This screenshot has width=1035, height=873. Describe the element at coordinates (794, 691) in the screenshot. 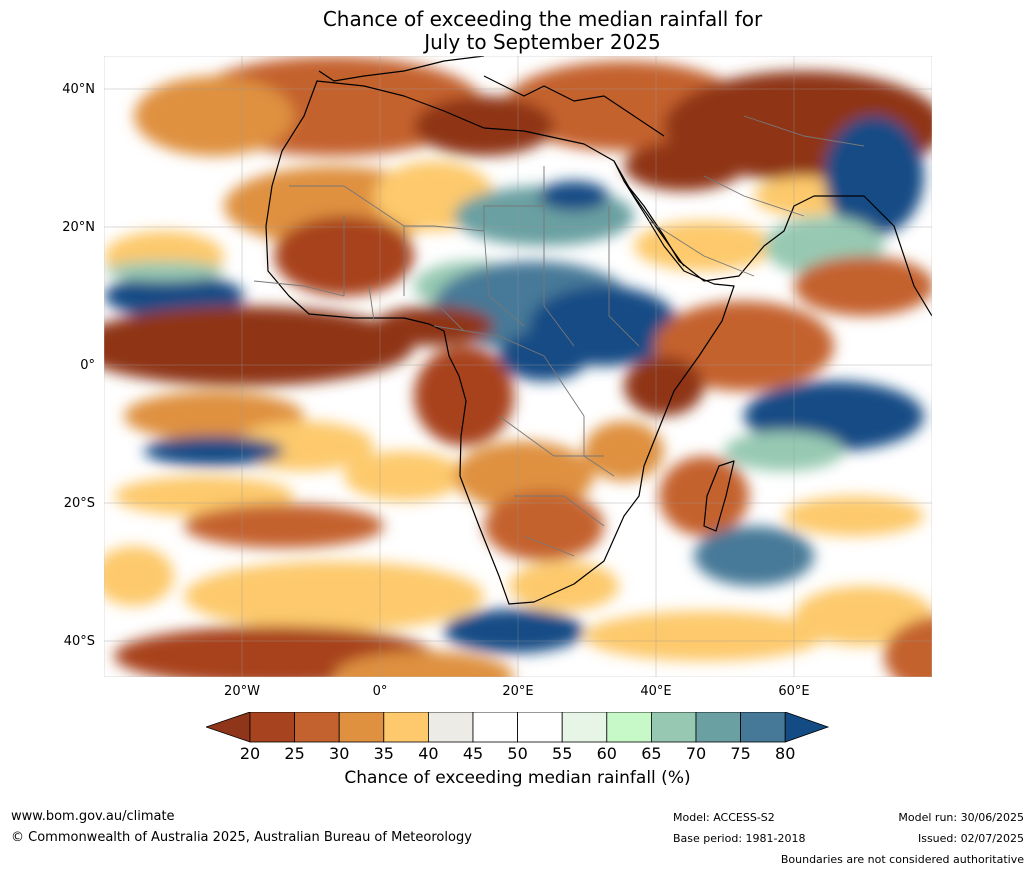

I see `lon-label-60e: 60°E` at that location.